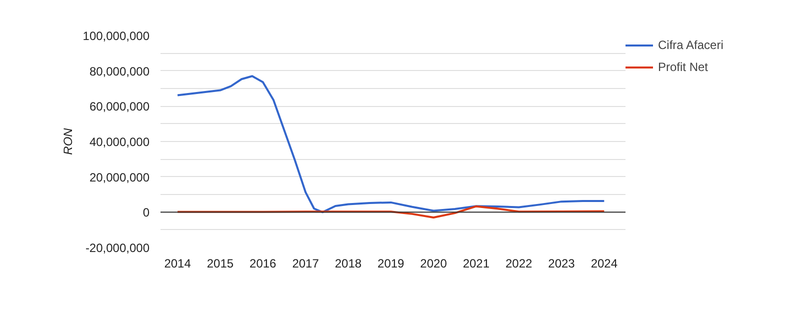 The width and height of the screenshot is (797, 326). What do you see at coordinates (306, 263) in the screenshot?
I see `x-tick-label: 2017` at bounding box center [306, 263].